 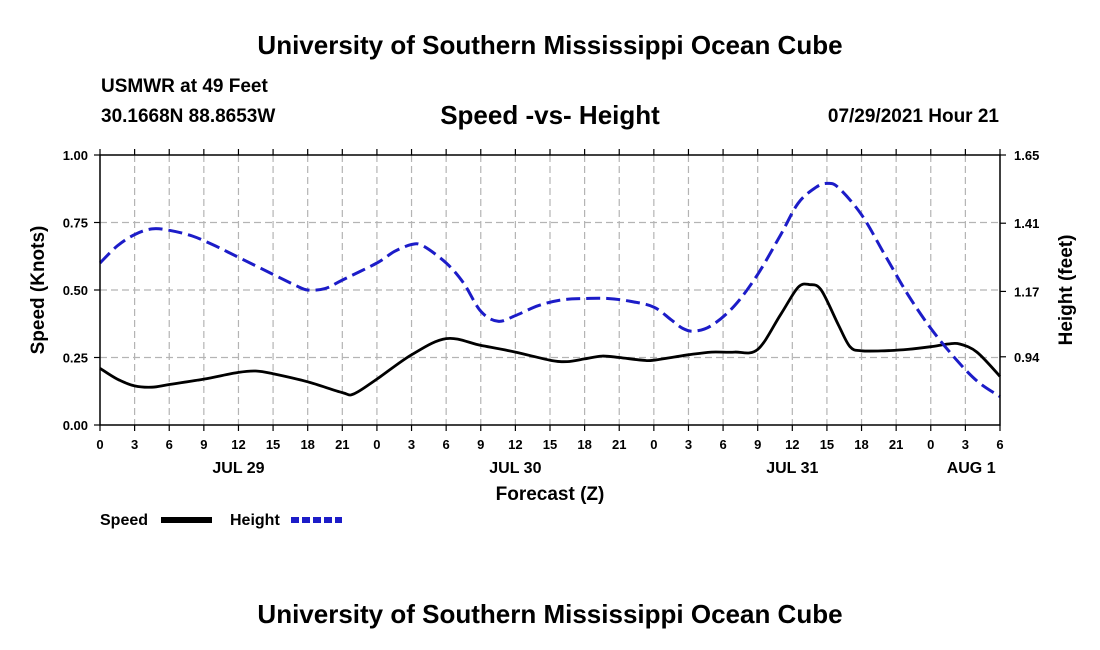 I want to click on coordinates-label: 30.1668N 88.8653W, so click(x=188, y=116).